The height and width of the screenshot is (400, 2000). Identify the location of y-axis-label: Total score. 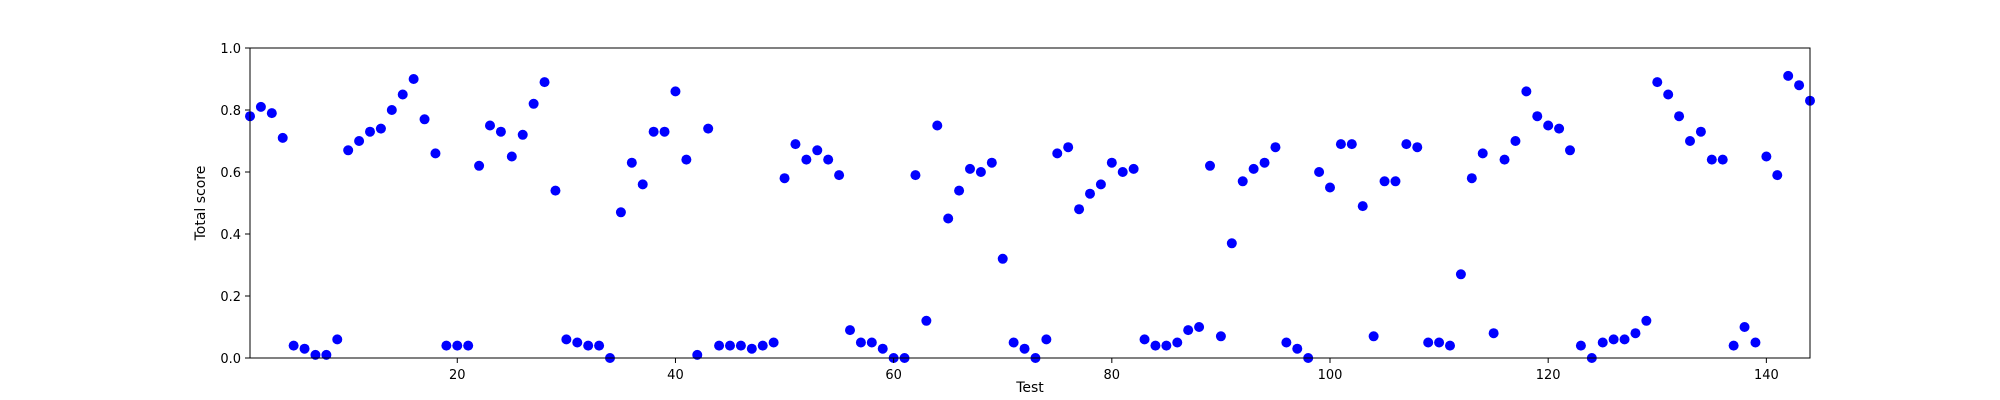
(201, 204).